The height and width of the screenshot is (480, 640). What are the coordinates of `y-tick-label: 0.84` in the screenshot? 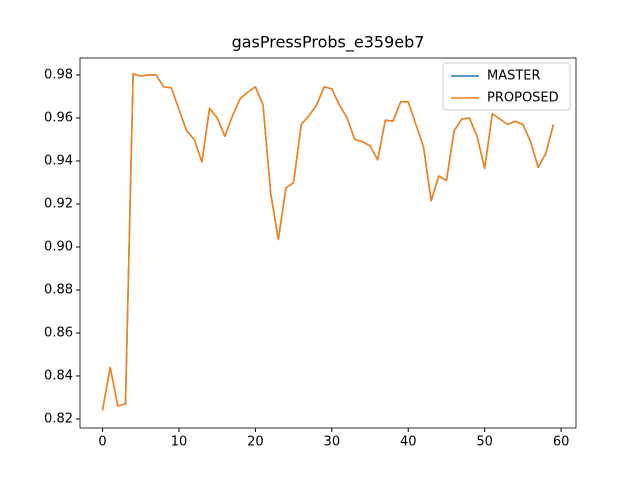 It's located at (58, 375).